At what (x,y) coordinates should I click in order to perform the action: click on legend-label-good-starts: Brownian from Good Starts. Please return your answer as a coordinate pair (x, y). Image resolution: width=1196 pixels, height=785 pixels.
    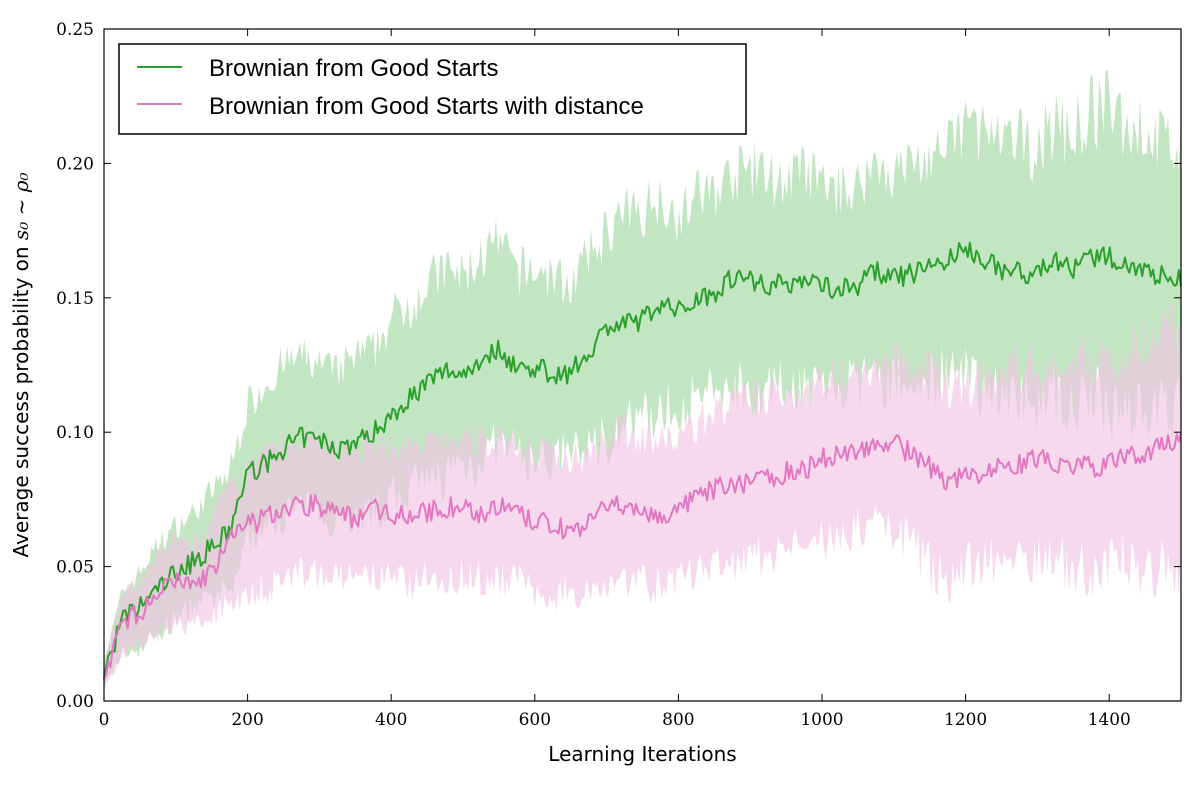
    Looking at the image, I should click on (353, 68).